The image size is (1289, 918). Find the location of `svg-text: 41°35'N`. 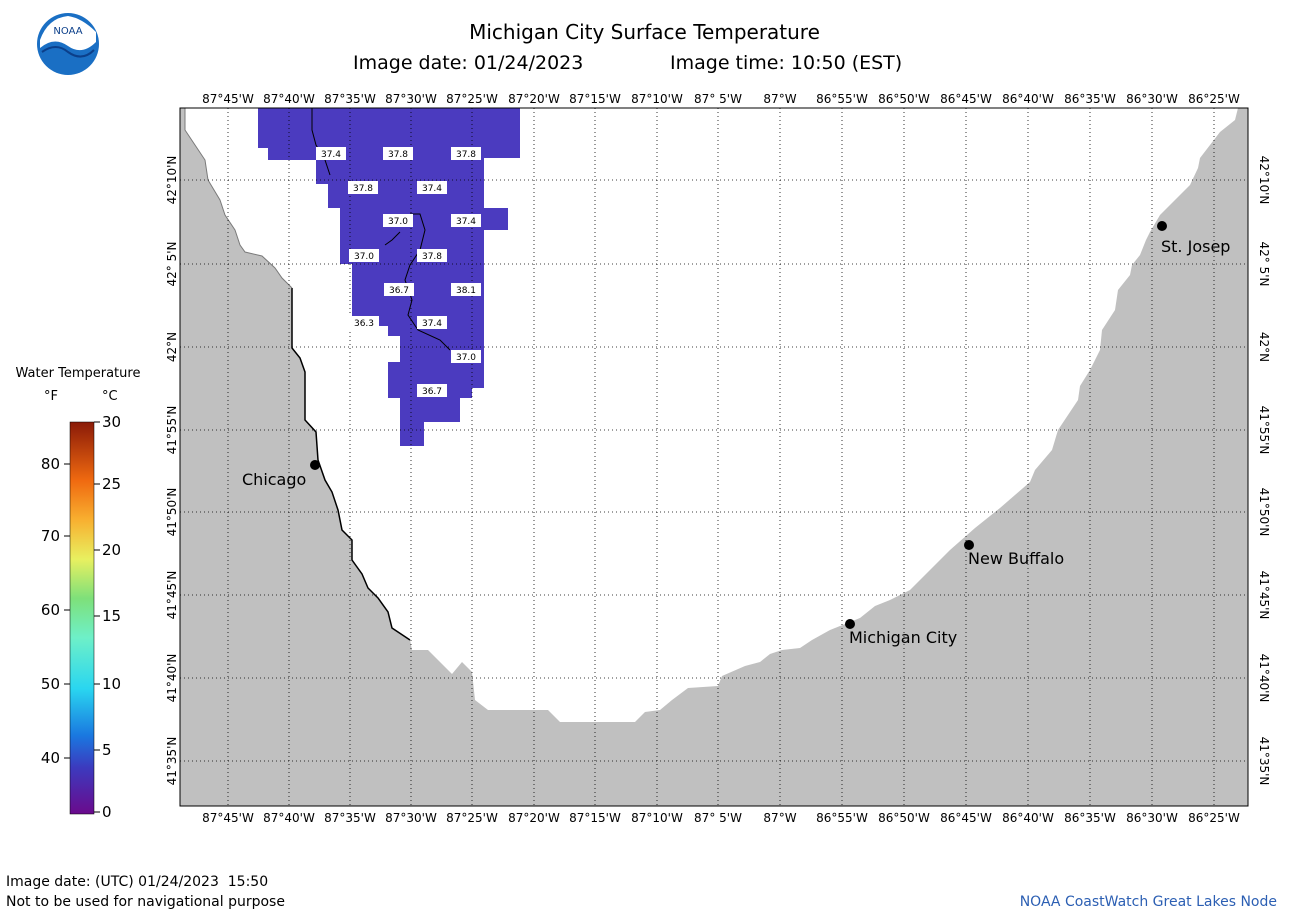

svg-text: 41°35'N is located at coordinates (1264, 761).